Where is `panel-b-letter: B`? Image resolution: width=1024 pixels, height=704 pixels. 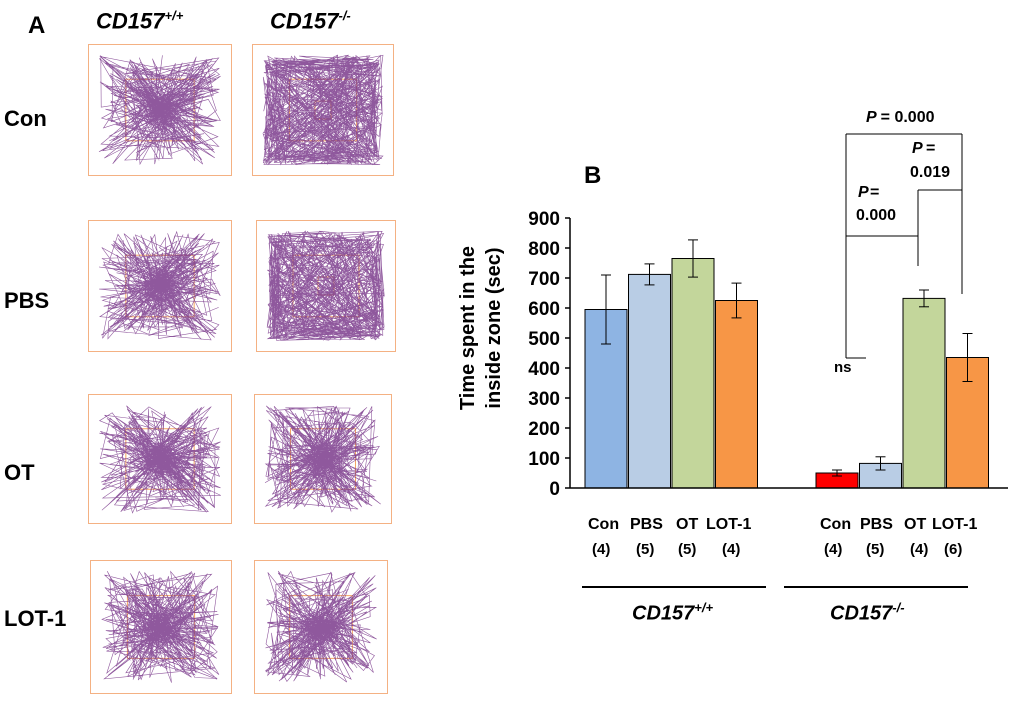 panel-b-letter: B is located at coordinates (593, 175).